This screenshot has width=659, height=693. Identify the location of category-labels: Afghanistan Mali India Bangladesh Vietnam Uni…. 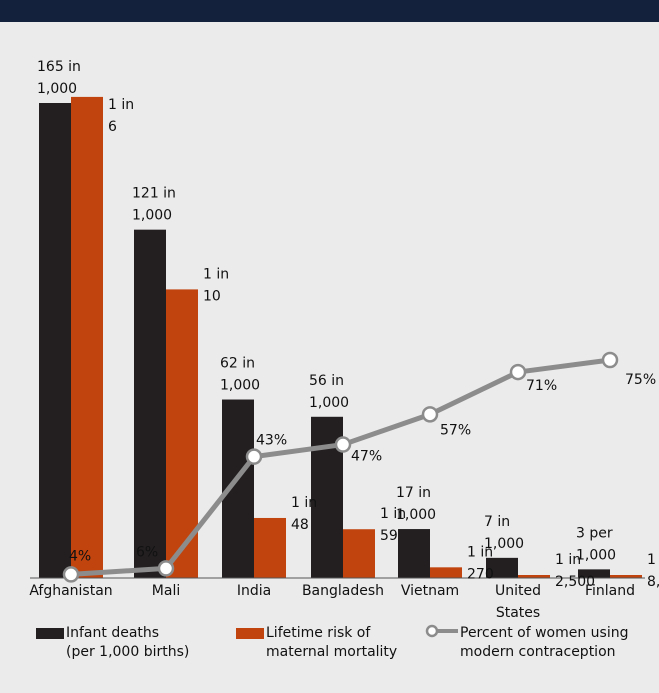
(332, 602).